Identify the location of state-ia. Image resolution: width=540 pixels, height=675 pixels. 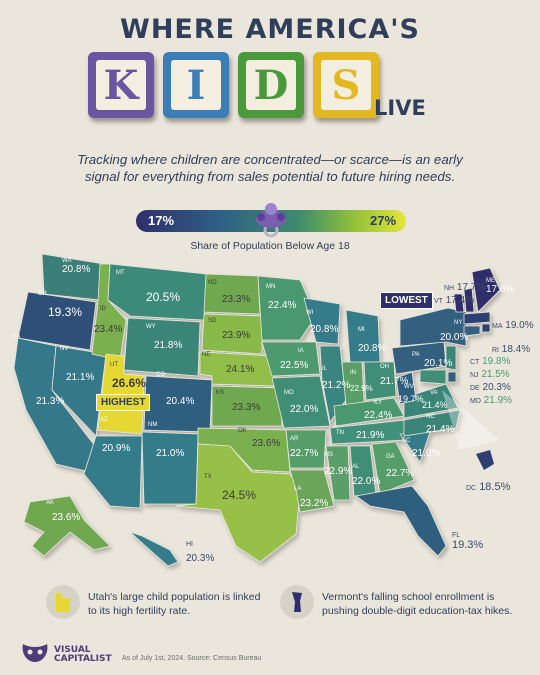
(291, 359).